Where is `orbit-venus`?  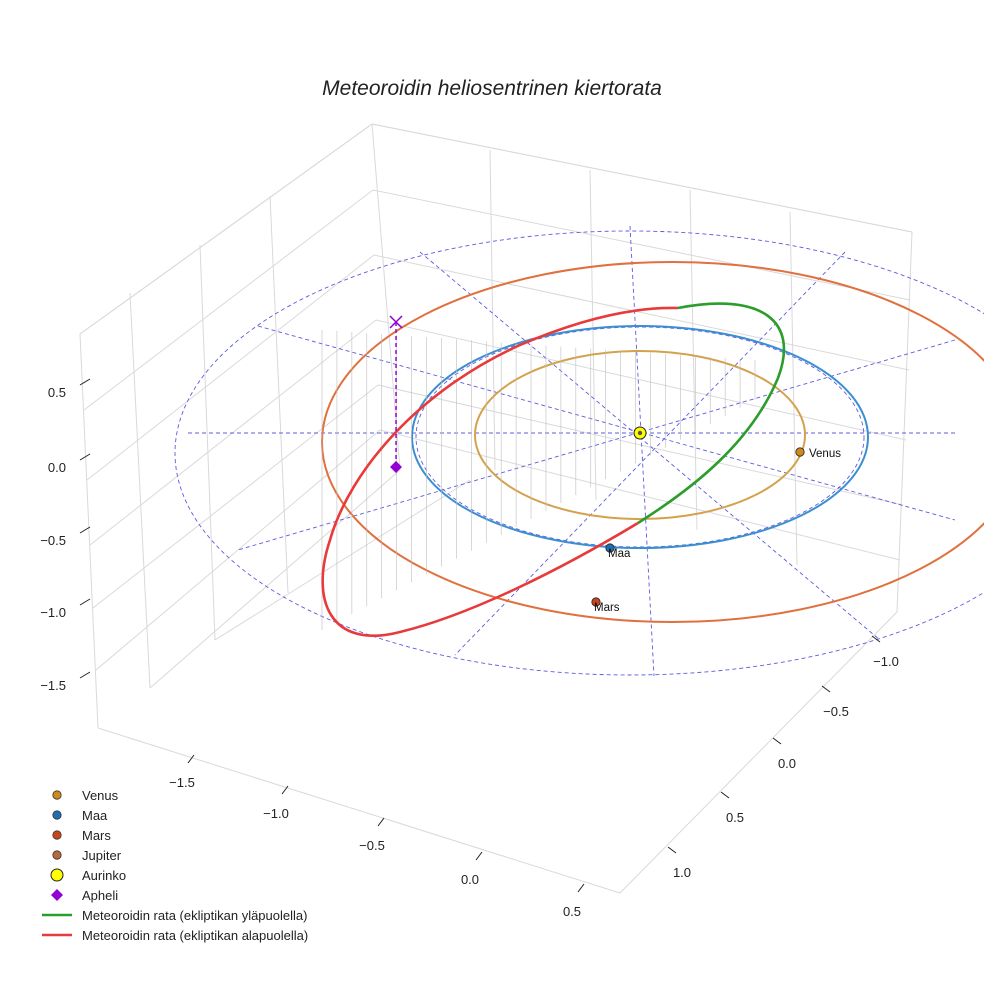
orbit-venus is located at coordinates (640, 435).